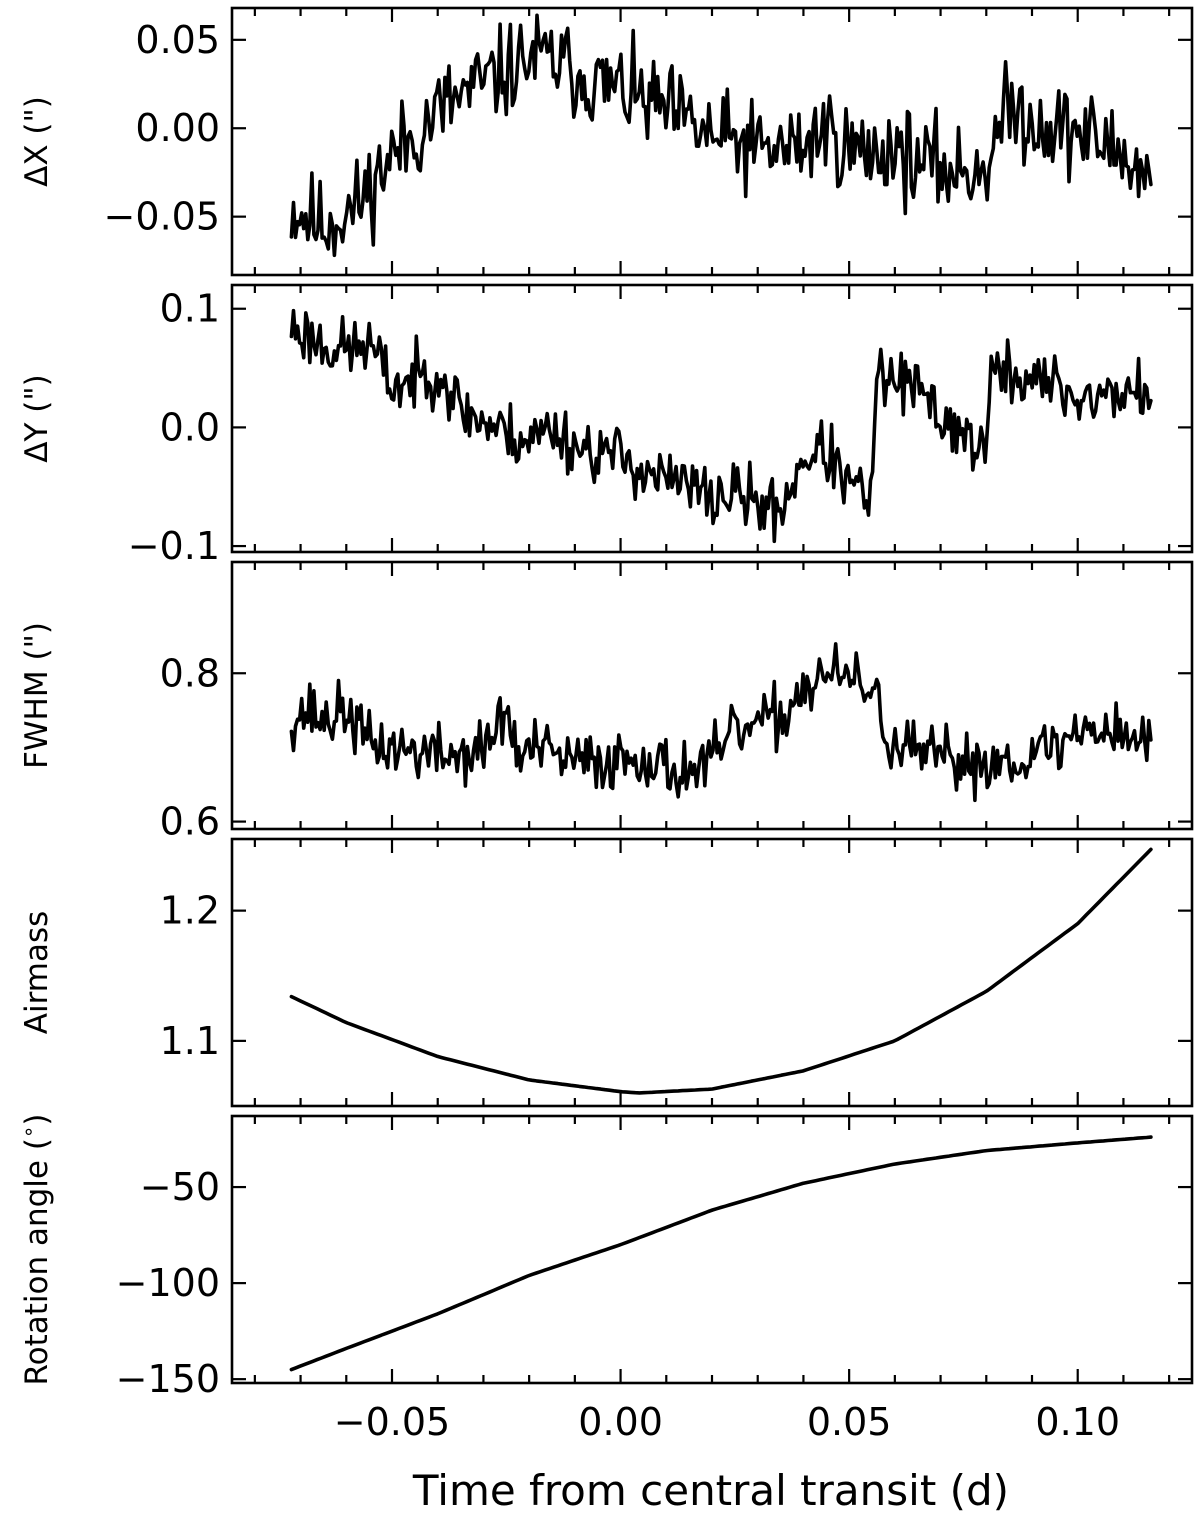 The height and width of the screenshot is (1519, 1200). I want to click on y-axis-label: ΔY ("), so click(37, 418).